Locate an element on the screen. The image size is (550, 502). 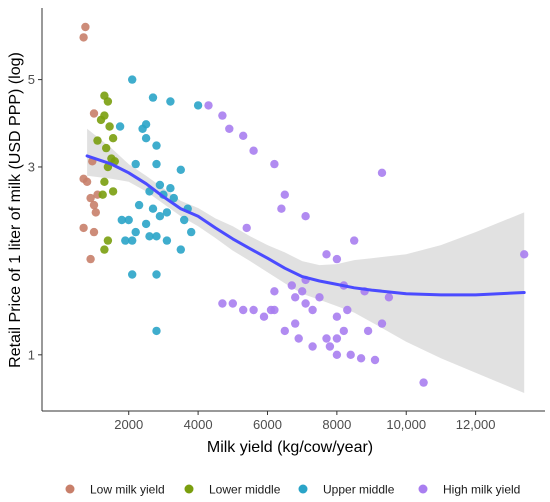
y-tick-label: 5 is located at coordinates (31, 79).